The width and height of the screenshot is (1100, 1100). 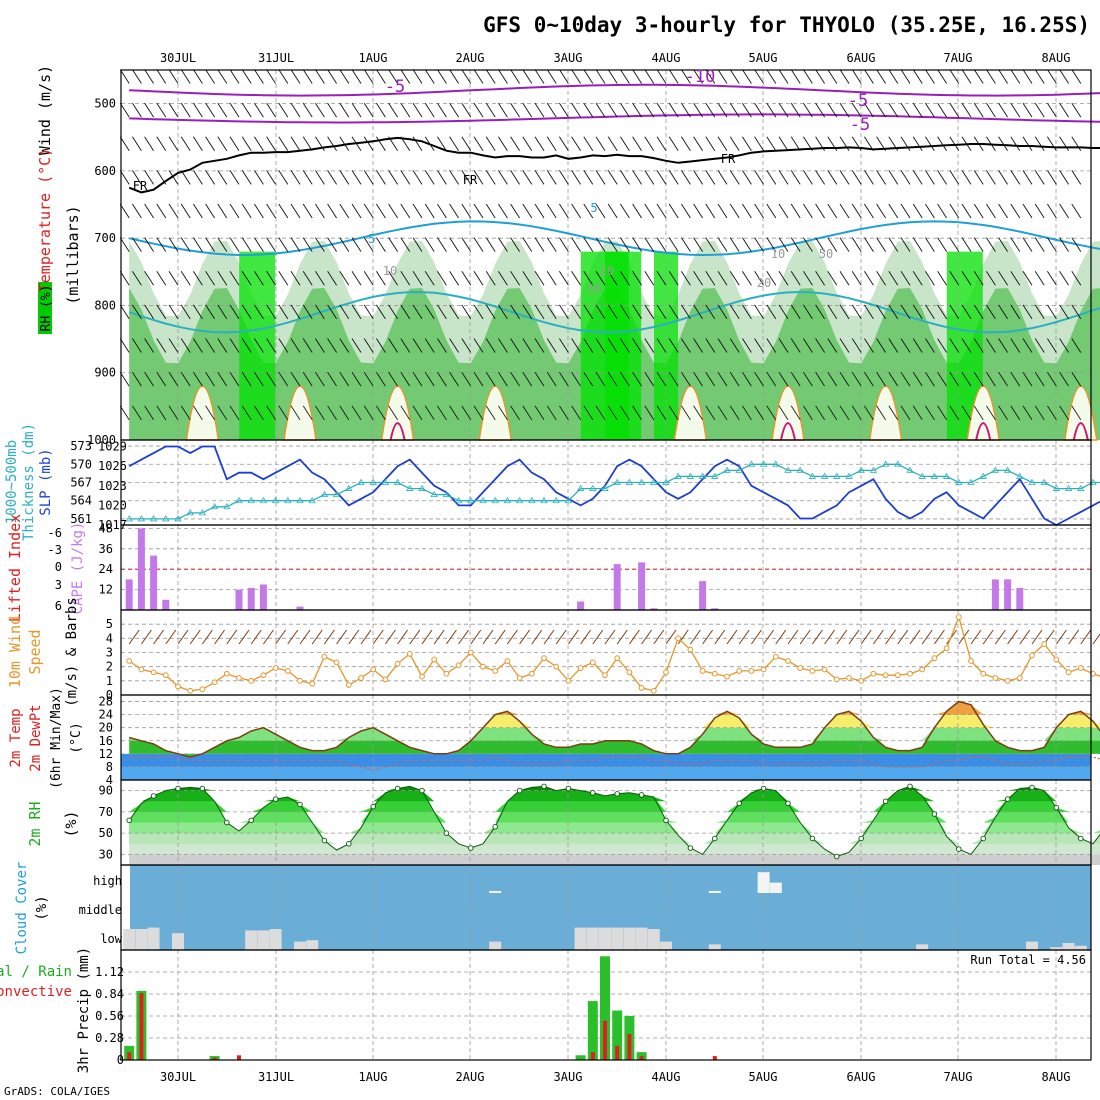 I want to click on slp-tick-label: 1026, so click(x=112, y=466).